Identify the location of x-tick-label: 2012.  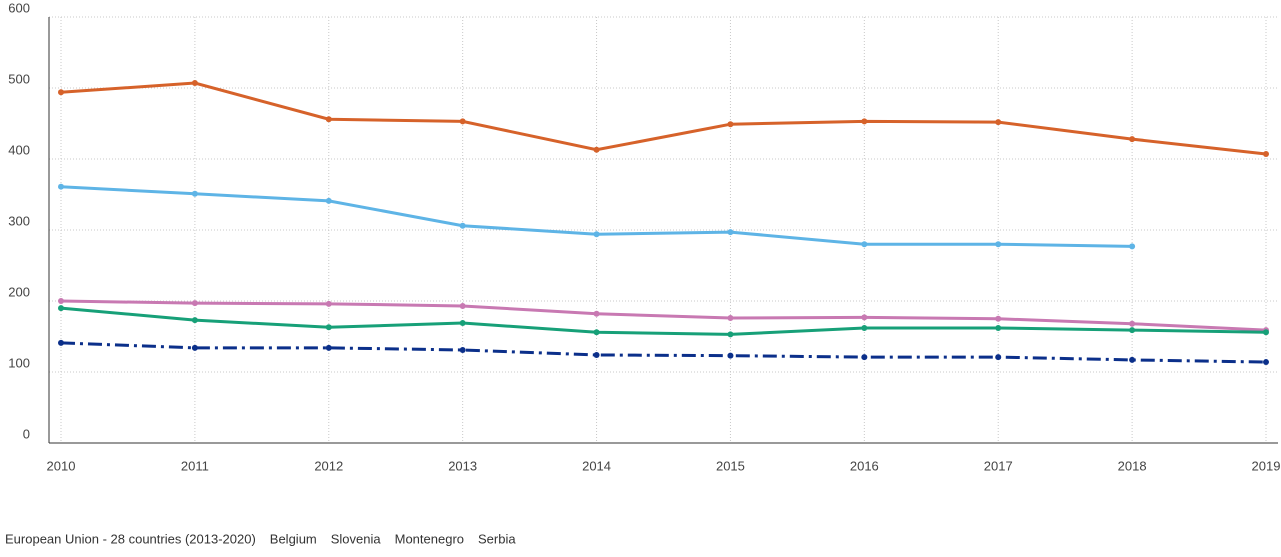
(328, 465).